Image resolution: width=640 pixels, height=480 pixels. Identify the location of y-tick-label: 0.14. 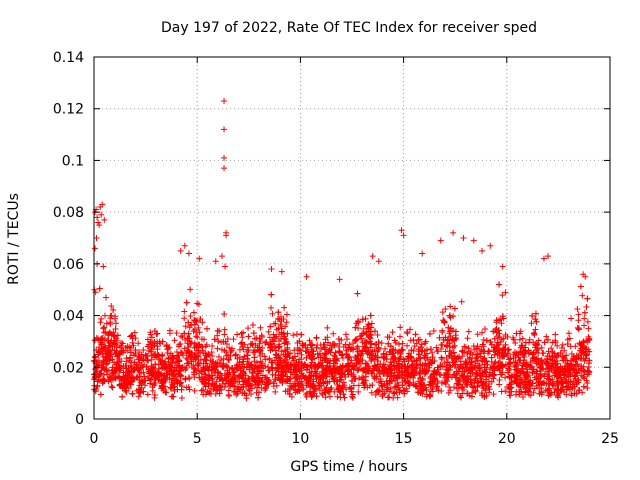
(68, 58).